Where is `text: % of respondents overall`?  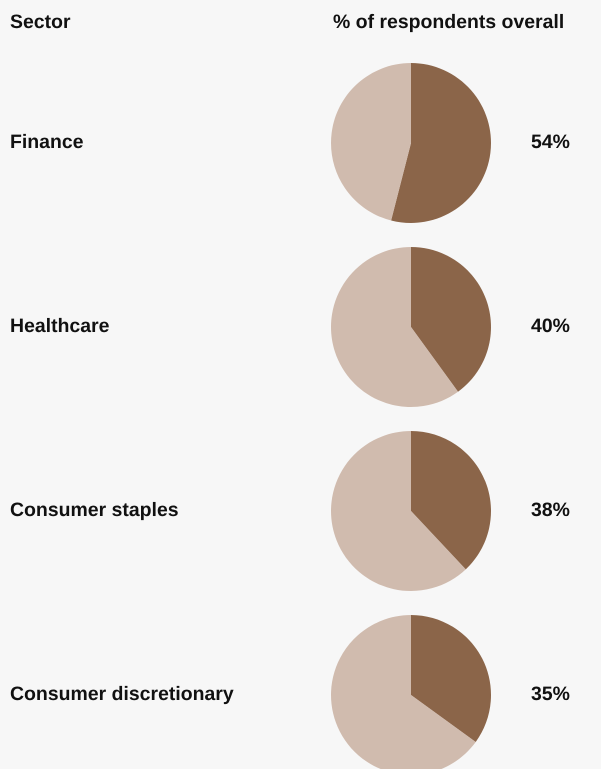 text: % of respondents overall is located at coordinates (448, 23).